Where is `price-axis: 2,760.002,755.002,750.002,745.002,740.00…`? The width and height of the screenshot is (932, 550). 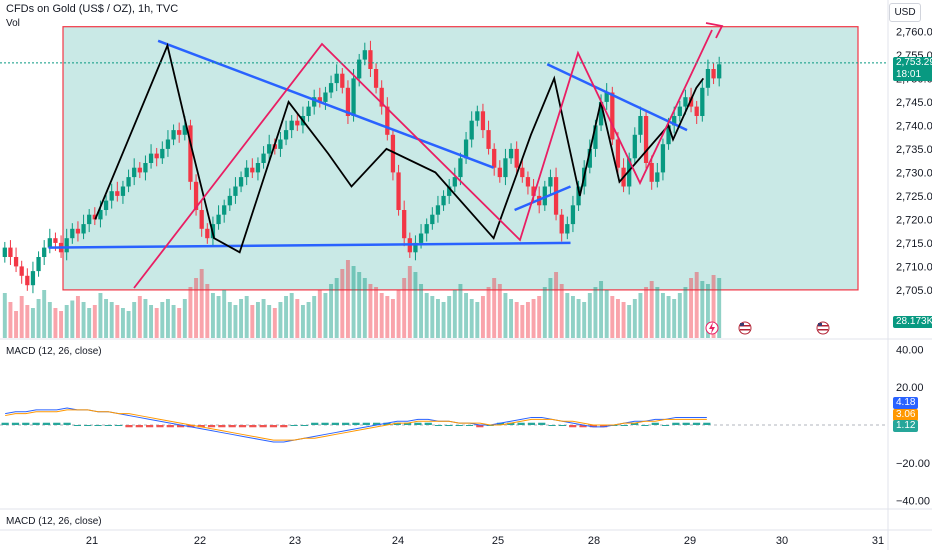 price-axis: 2,760.002,755.002,750.002,745.002,740.00… is located at coordinates (914, 161).